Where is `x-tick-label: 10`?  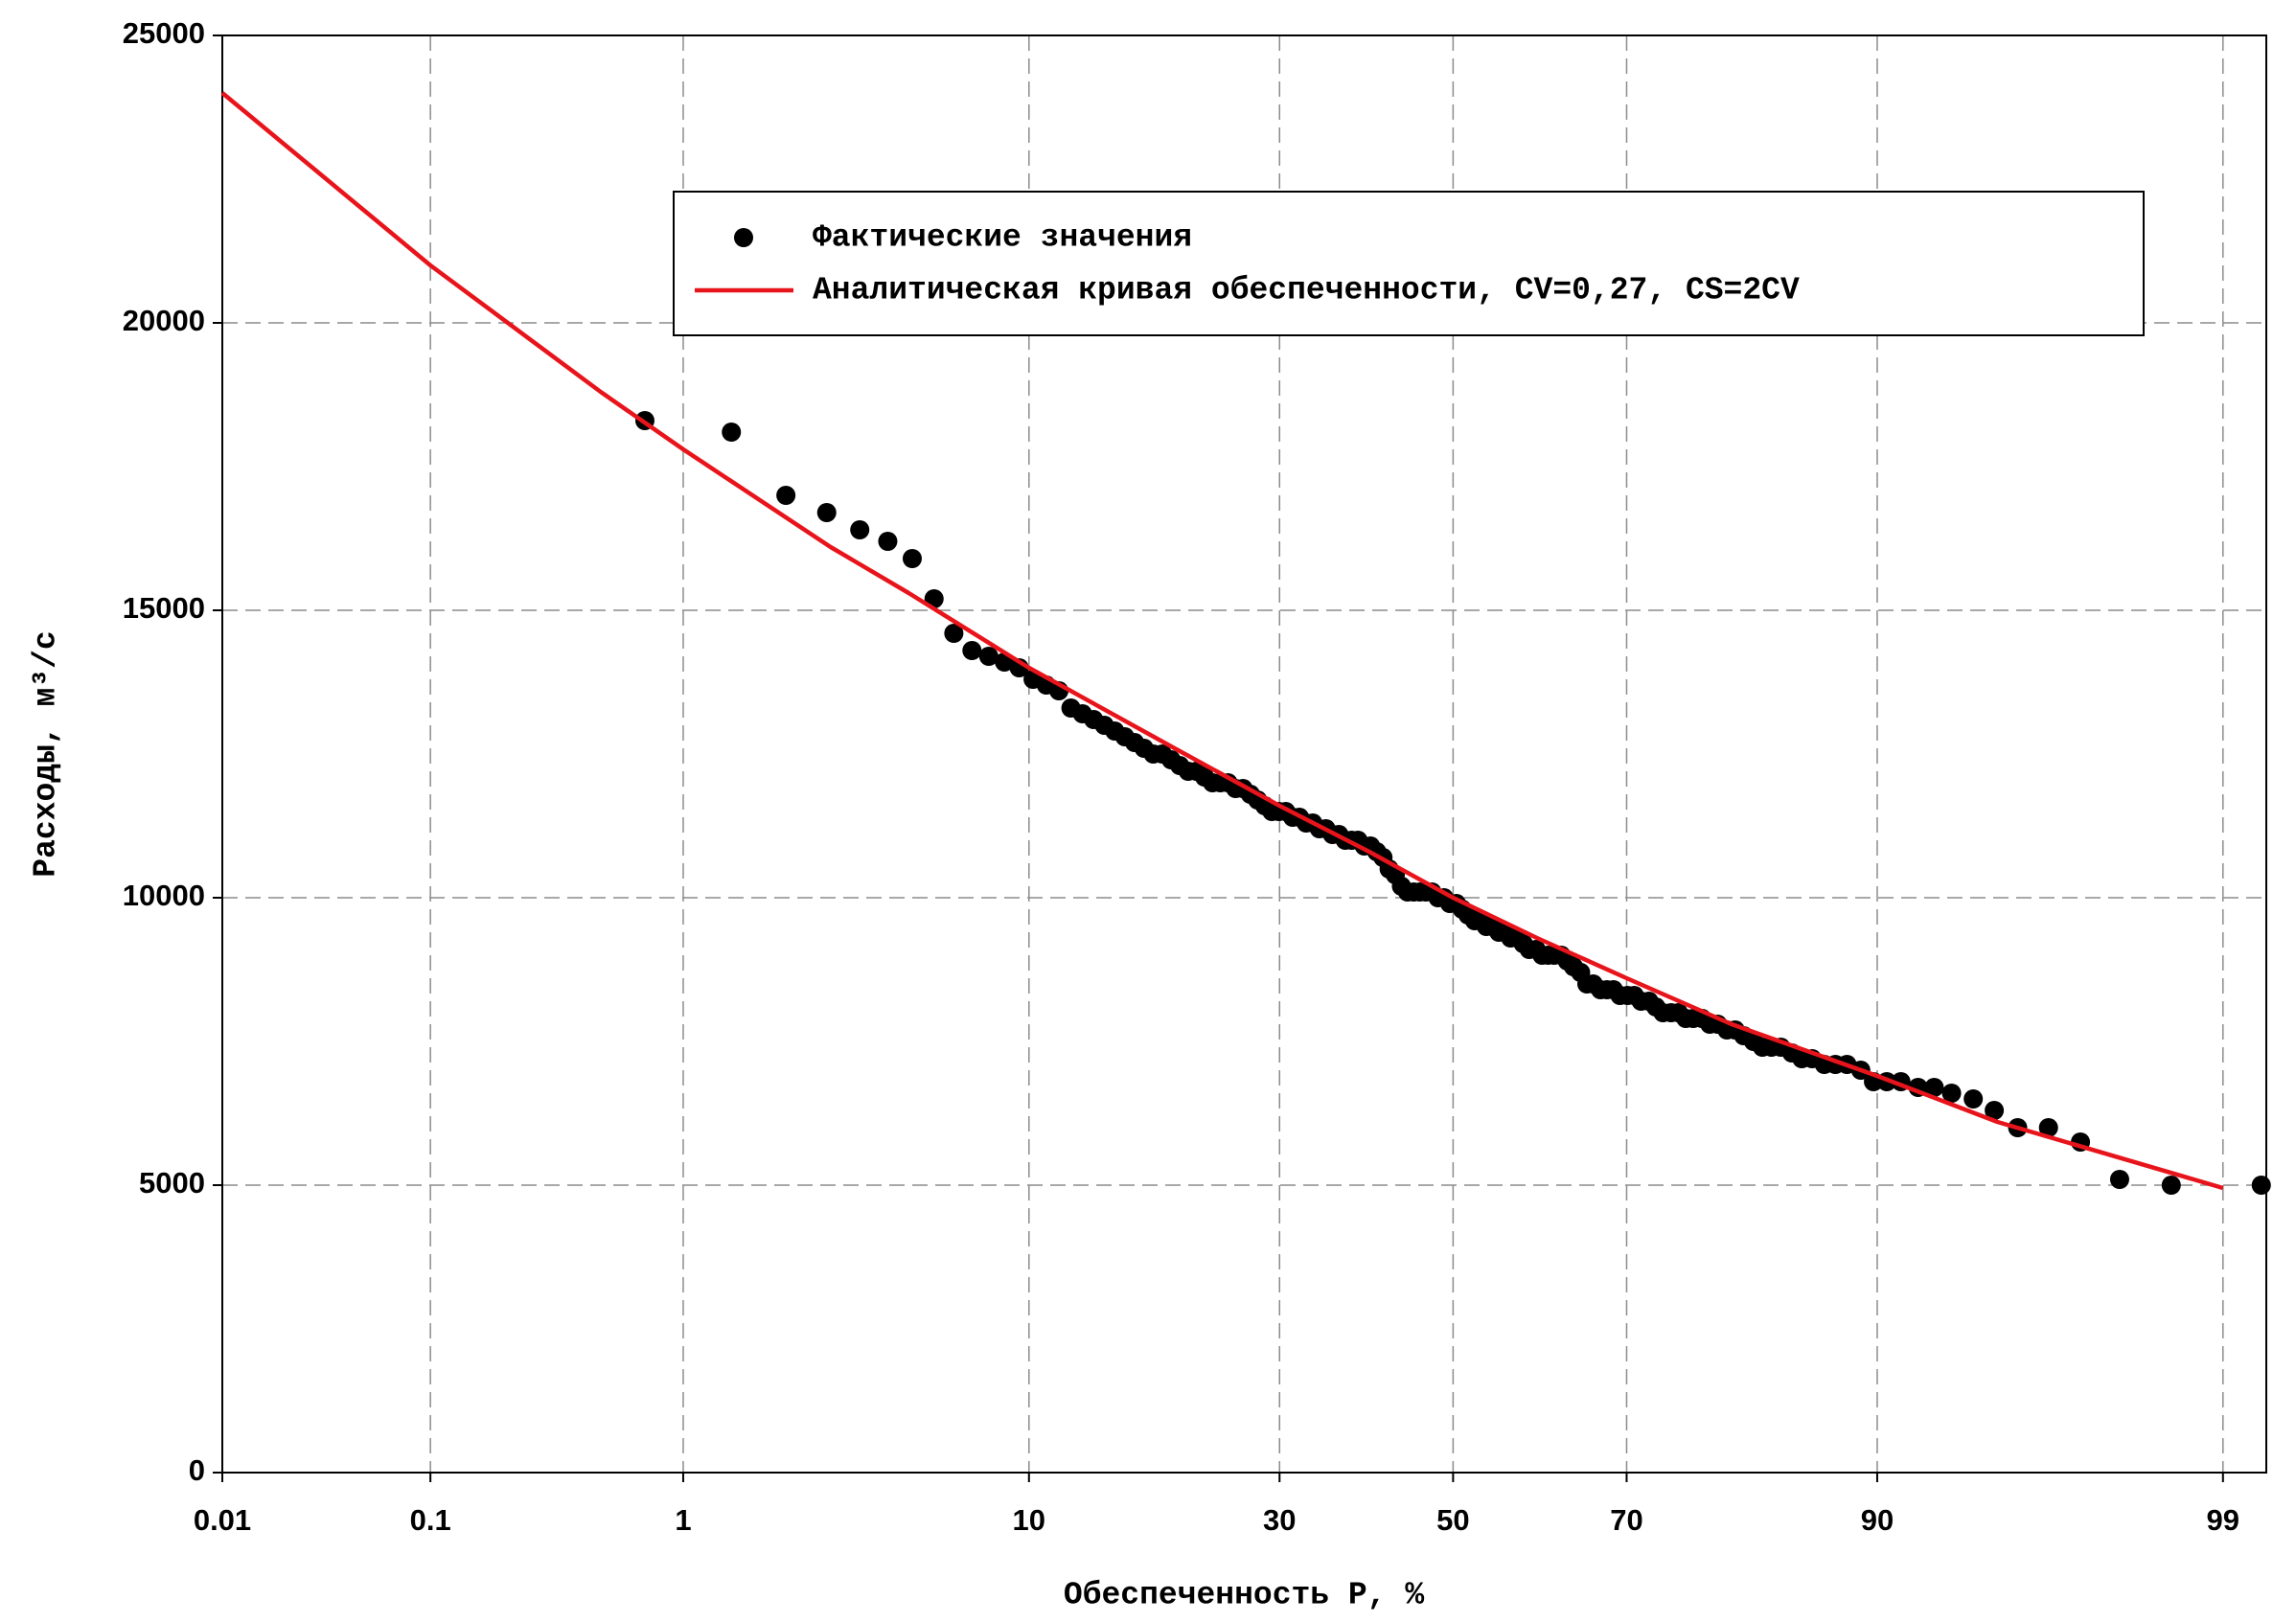 x-tick-label: 10 is located at coordinates (1029, 1520).